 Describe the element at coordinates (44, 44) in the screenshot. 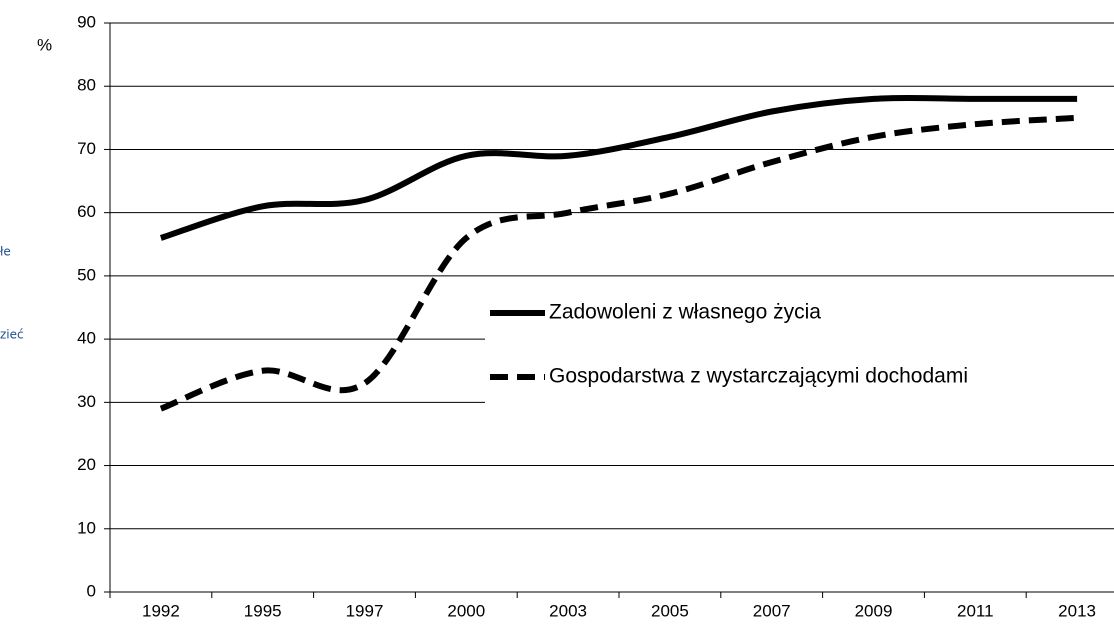

I see `y-axis-label: %` at that location.